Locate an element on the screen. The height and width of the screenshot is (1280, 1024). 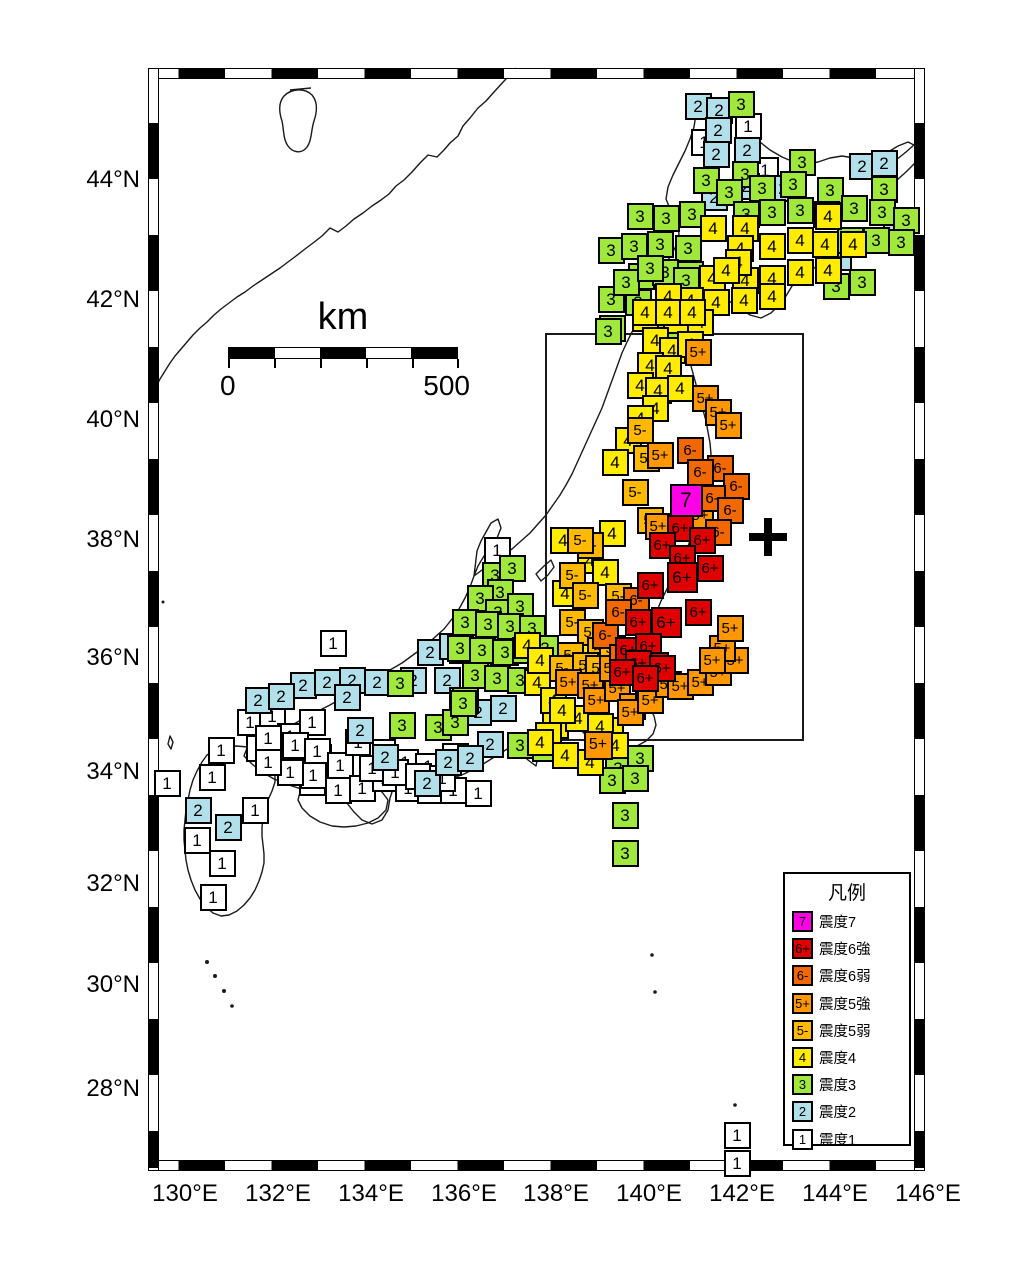
island-sado is located at coordinates (545, 570).